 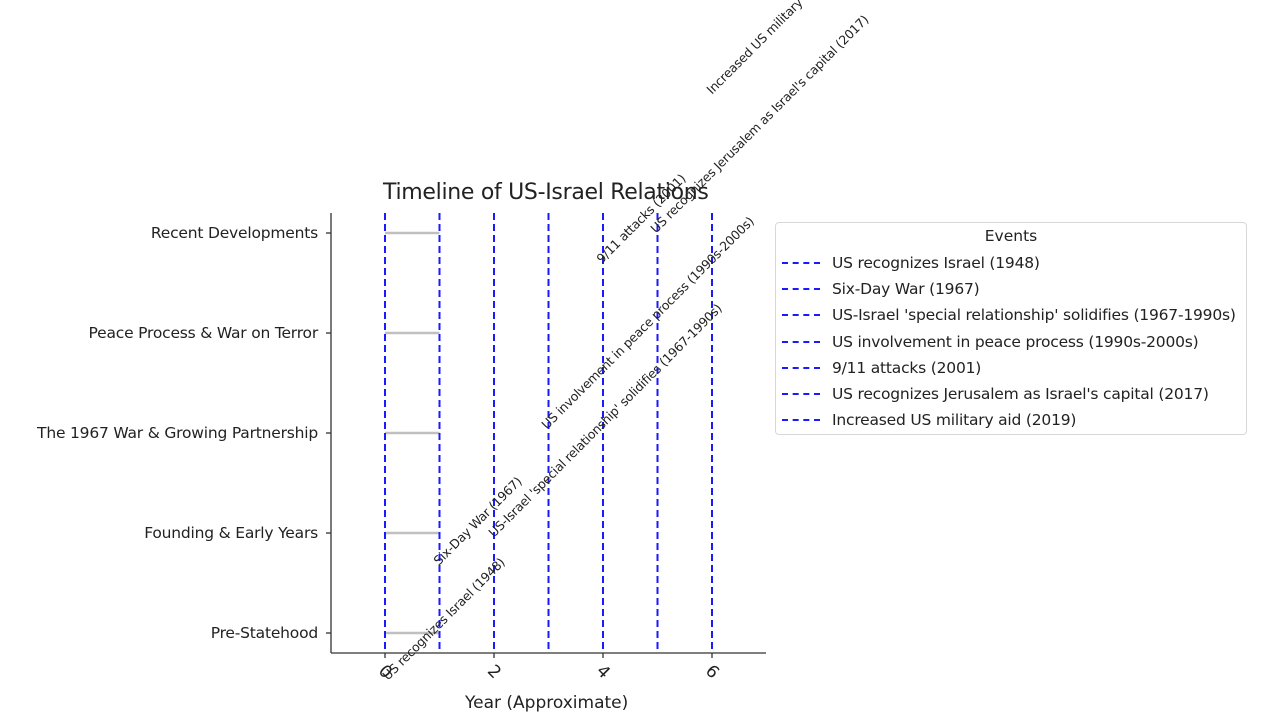 I want to click on y-tick-label: Recent Developments, so click(x=234, y=233).